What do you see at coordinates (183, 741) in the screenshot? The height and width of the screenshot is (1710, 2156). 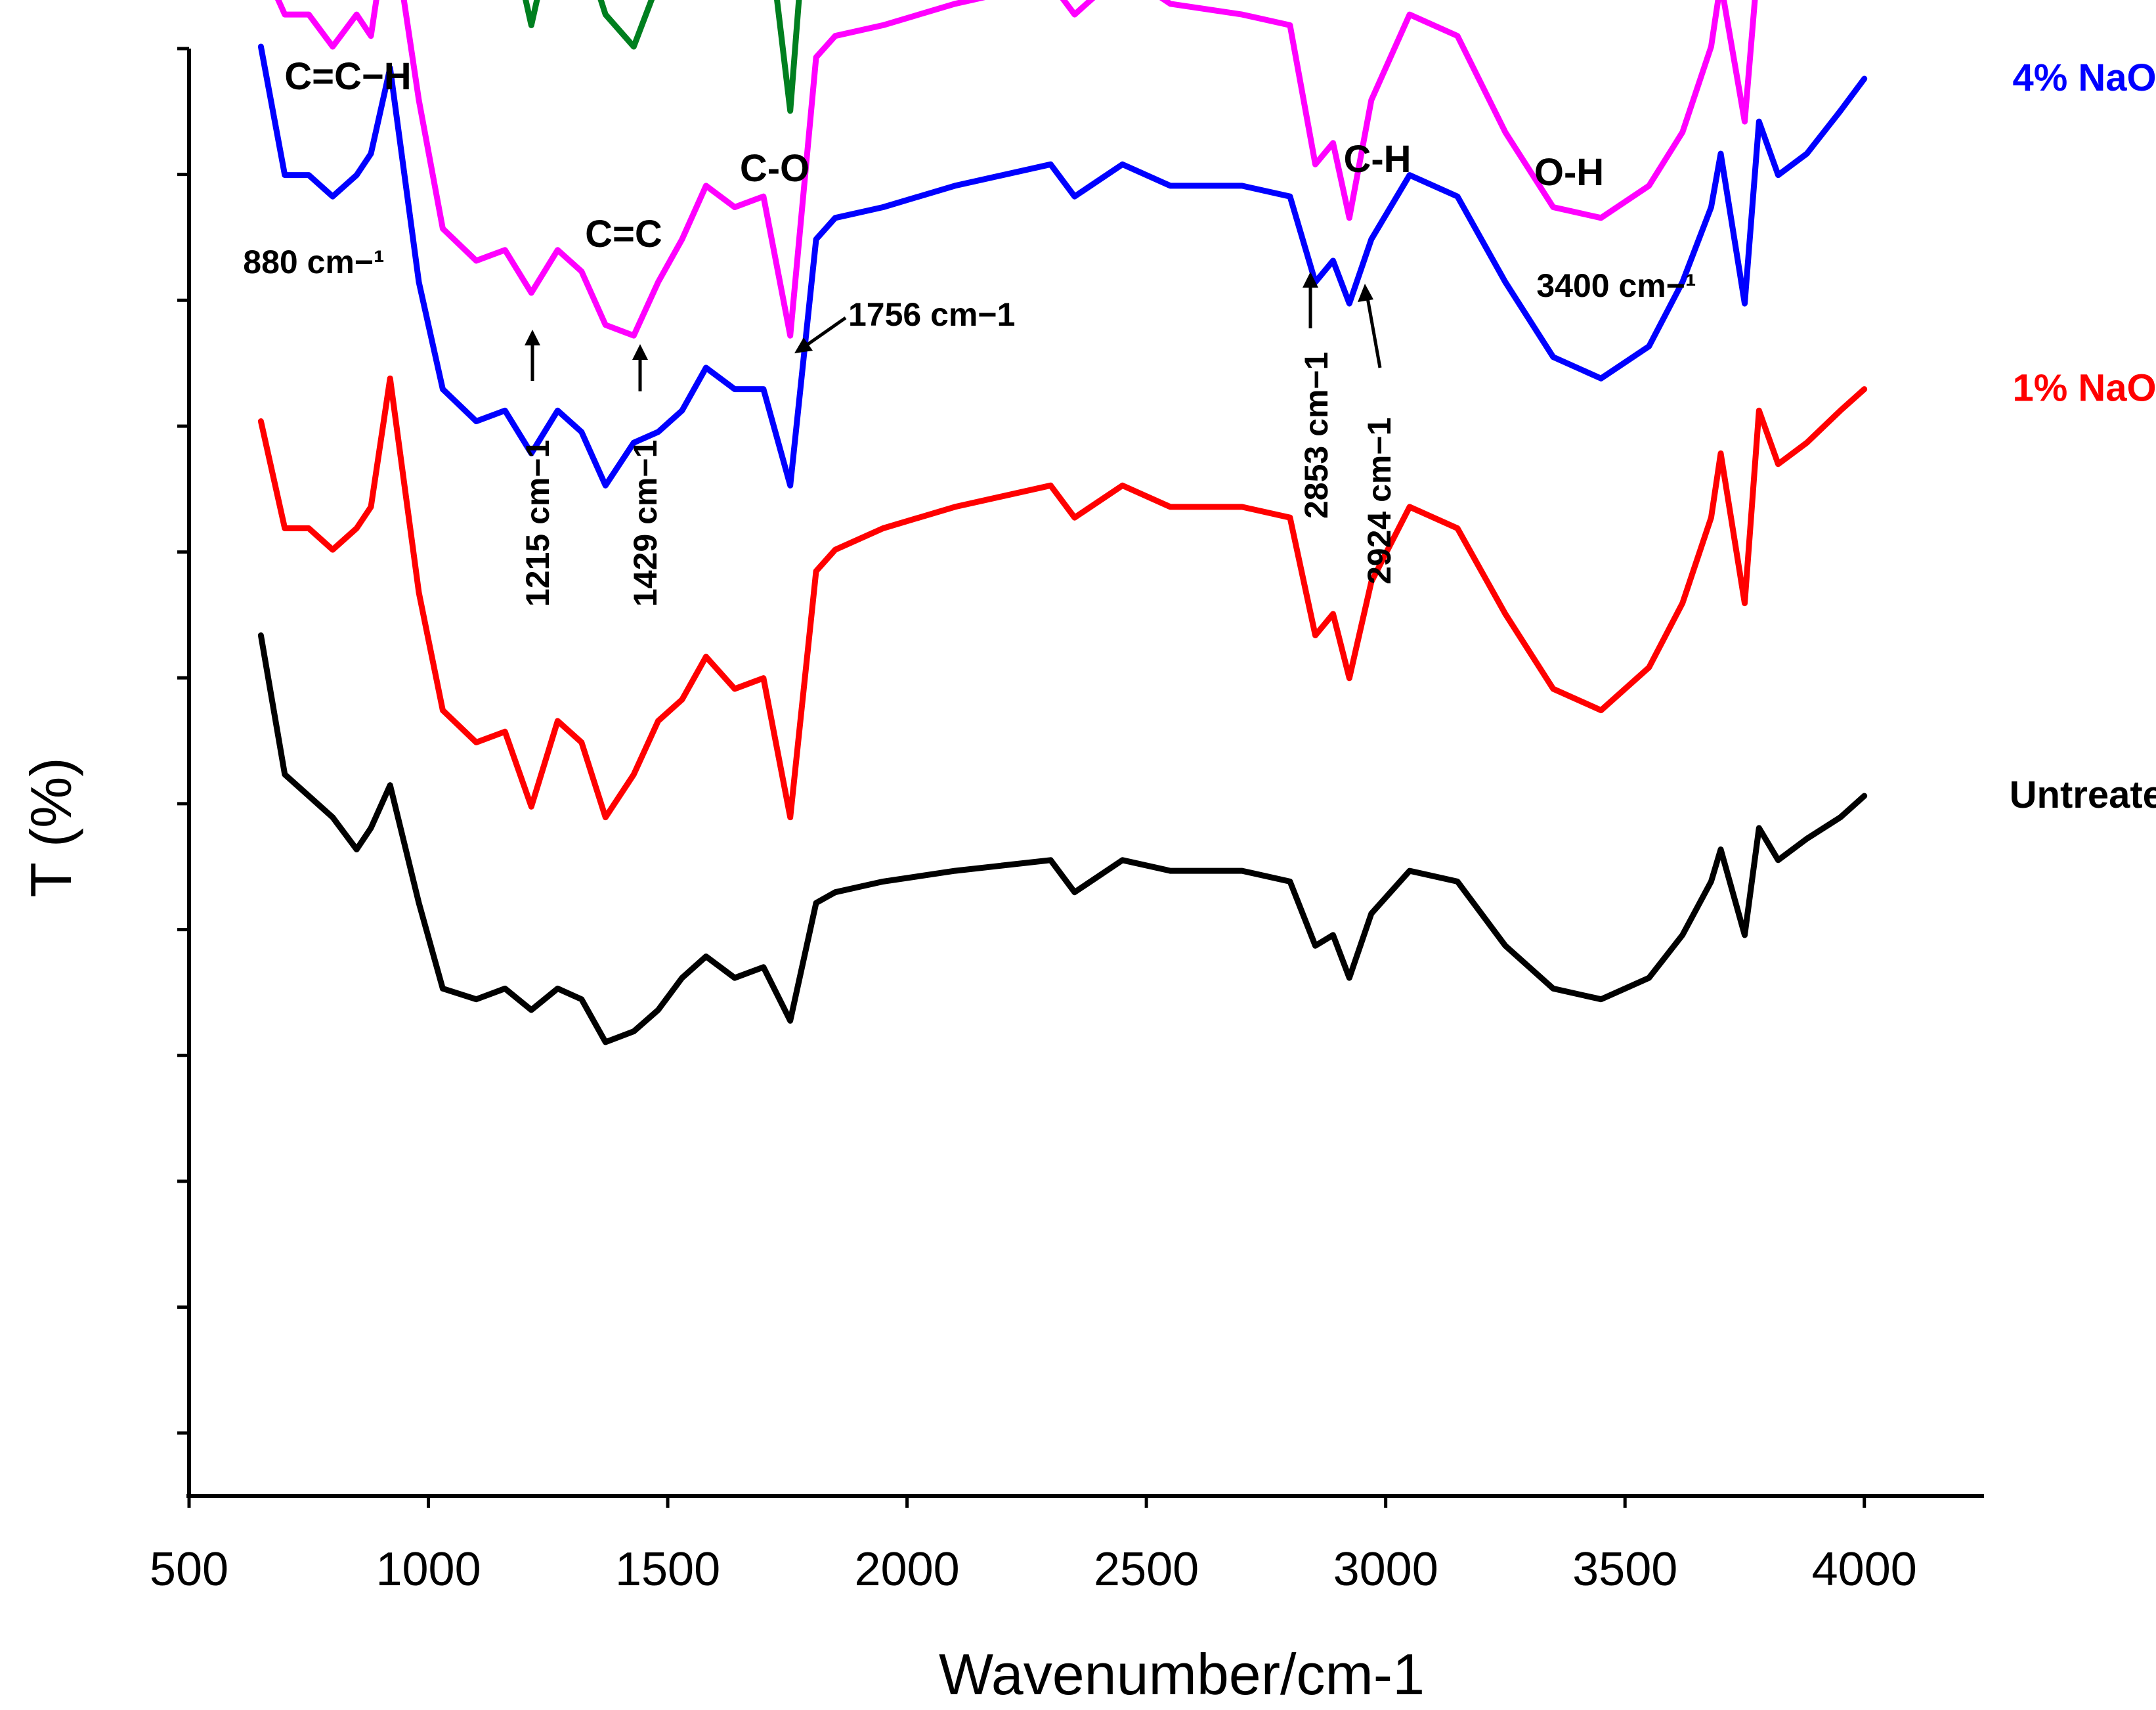 I see `y-ticks` at bounding box center [183, 741].